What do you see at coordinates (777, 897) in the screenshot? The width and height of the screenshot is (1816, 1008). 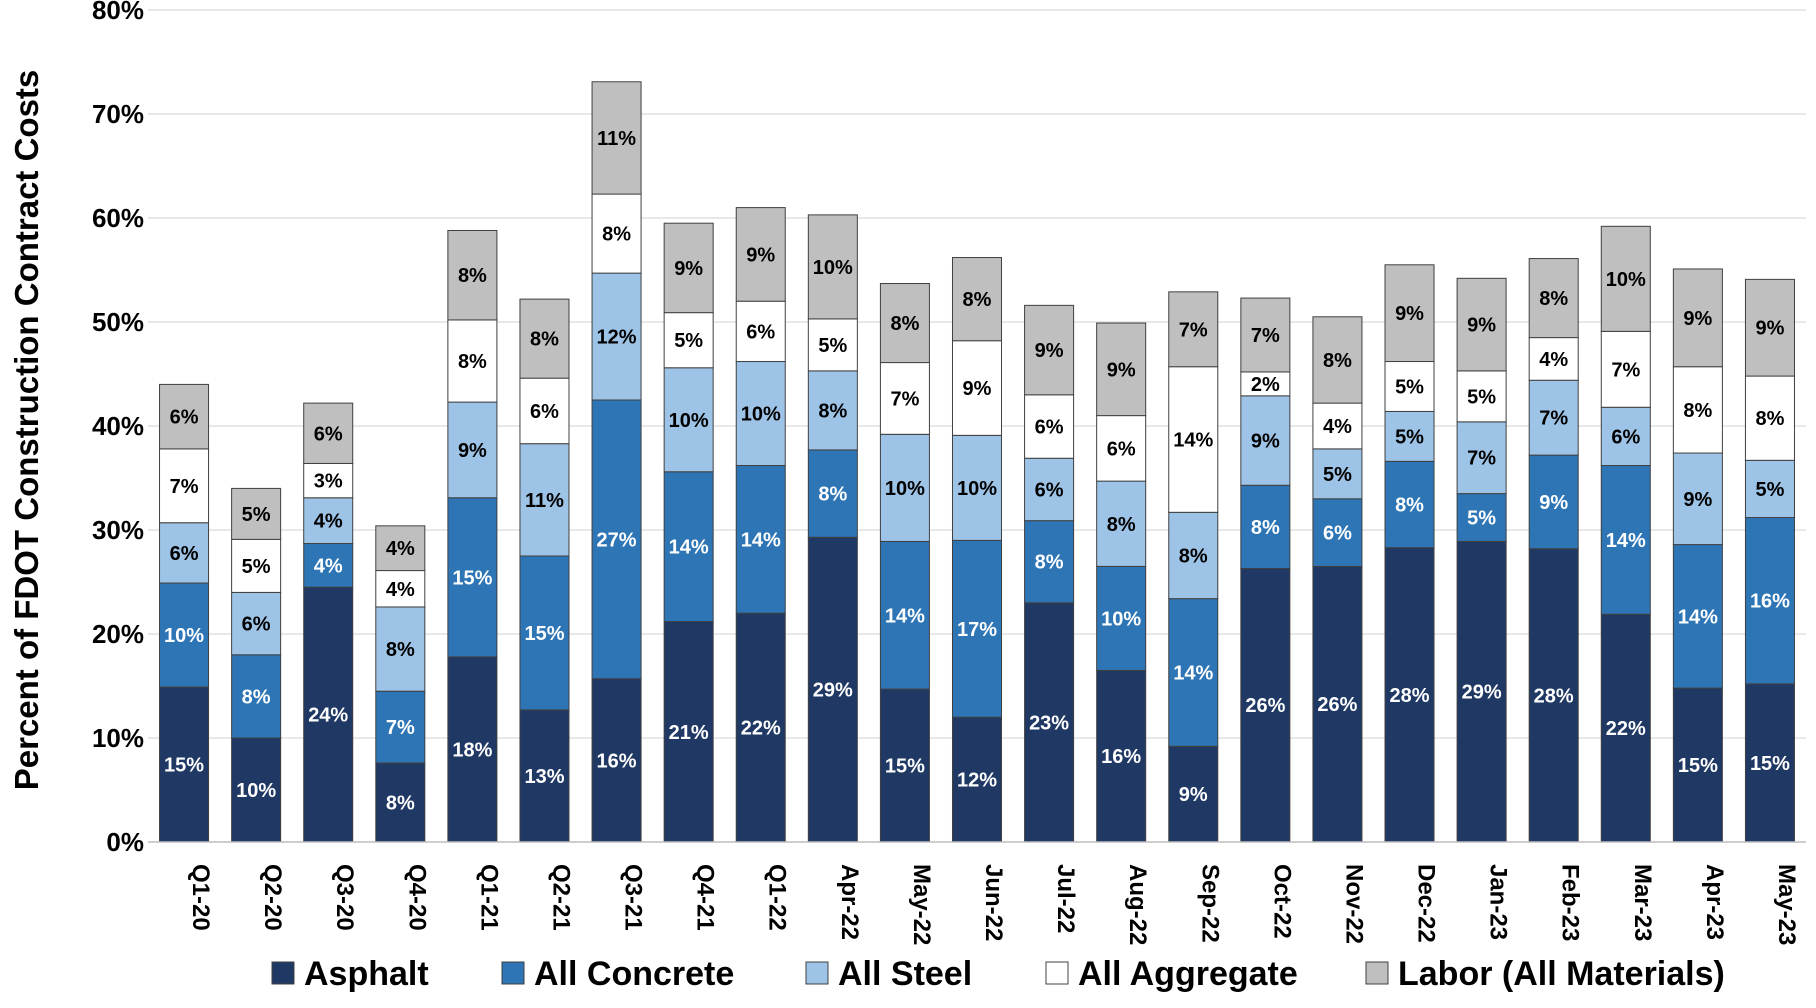 I see `x-tick-label: Q1-22` at bounding box center [777, 897].